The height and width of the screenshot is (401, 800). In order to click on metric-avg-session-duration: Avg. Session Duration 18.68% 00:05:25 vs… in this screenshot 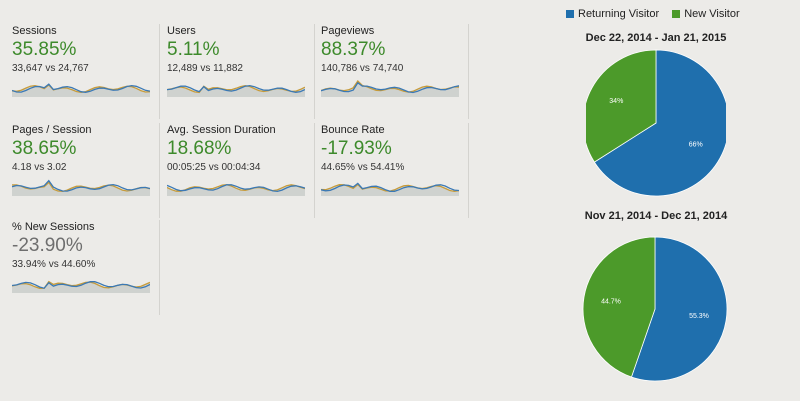, I will do `click(241, 170)`.